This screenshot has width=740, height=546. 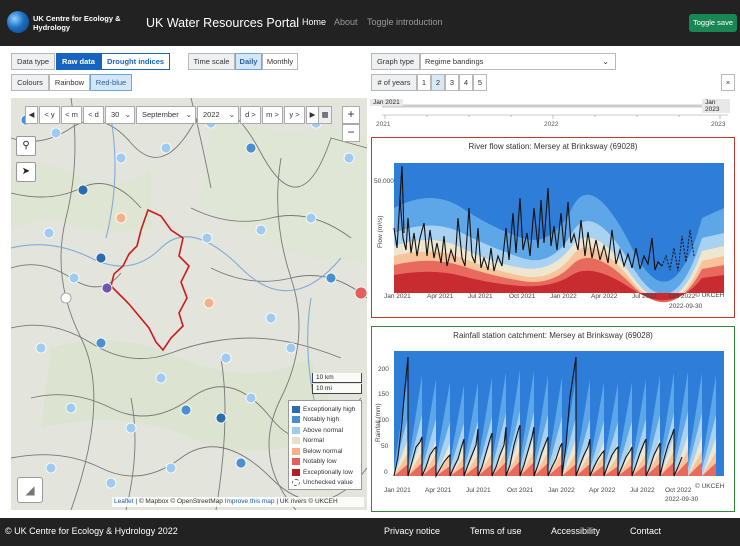 I want to click on credit-label: © UKCEH, so click(x=710, y=486).